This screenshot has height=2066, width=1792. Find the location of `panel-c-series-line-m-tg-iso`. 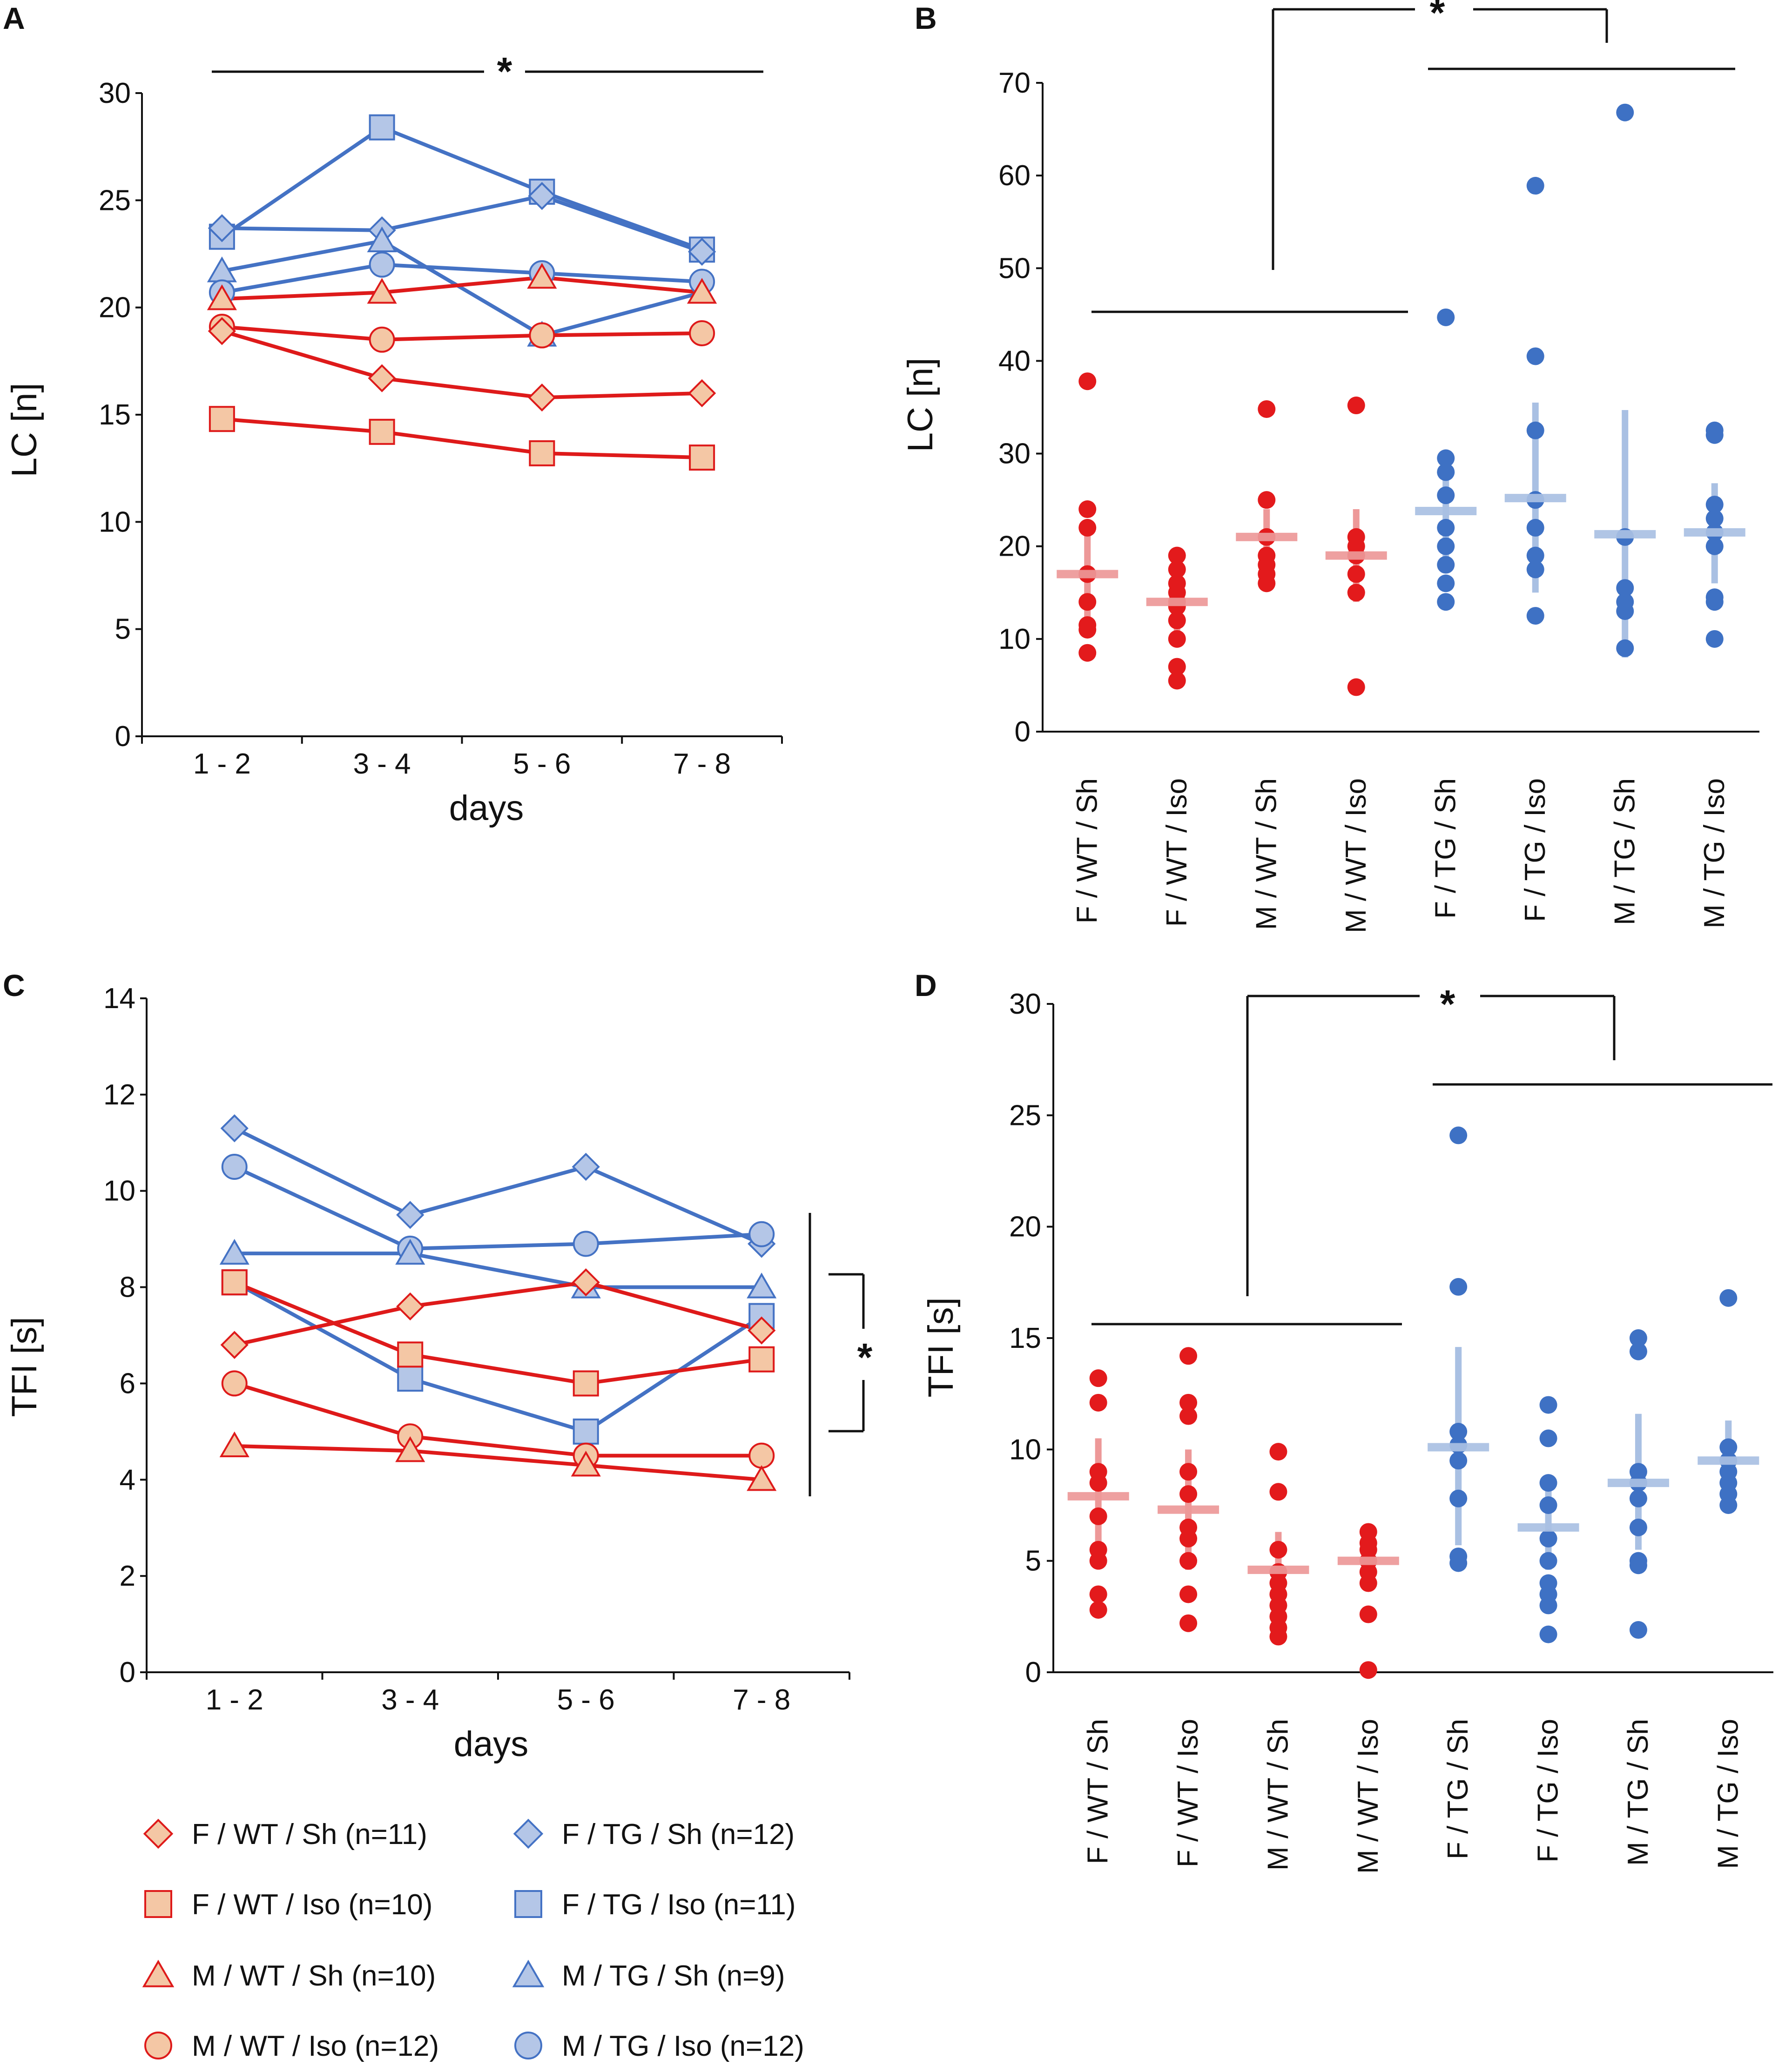

panel-c-series-line-m-tg-iso is located at coordinates (498, 1208).